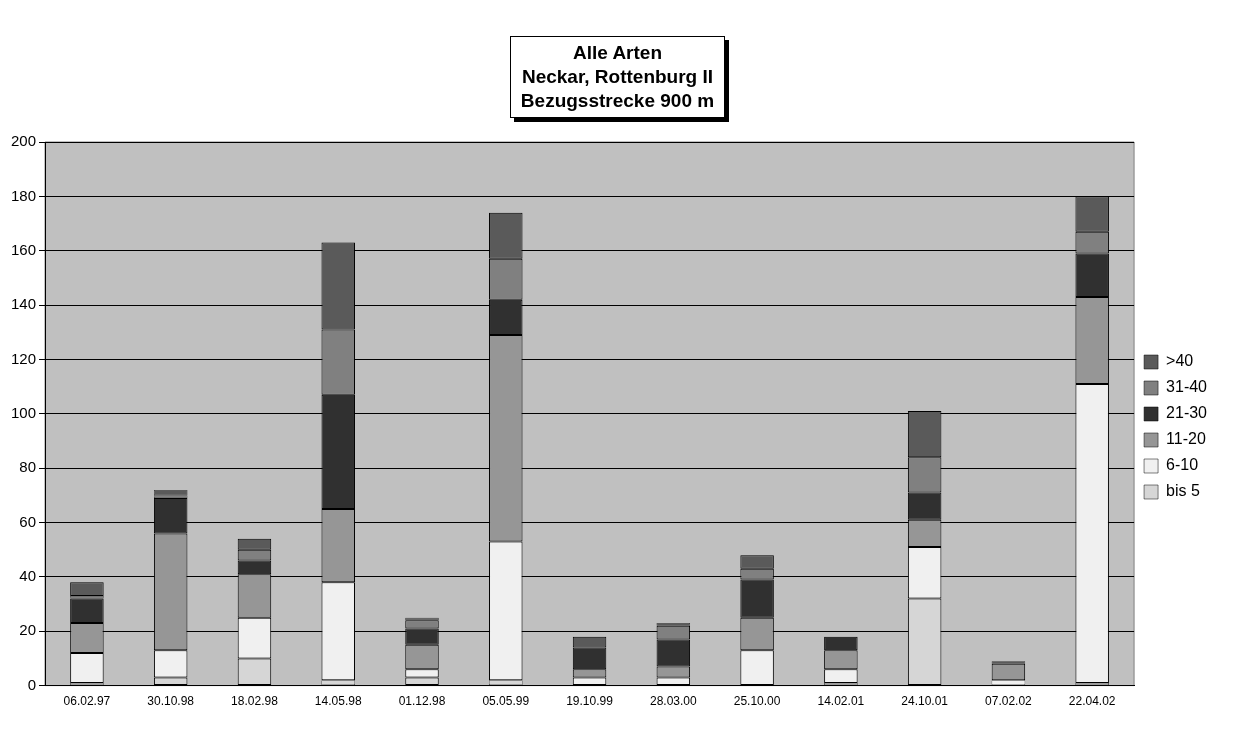 This screenshot has height=747, width=1235. What do you see at coordinates (1187, 387) in the screenshot?
I see `legend-label: 31-40` at bounding box center [1187, 387].